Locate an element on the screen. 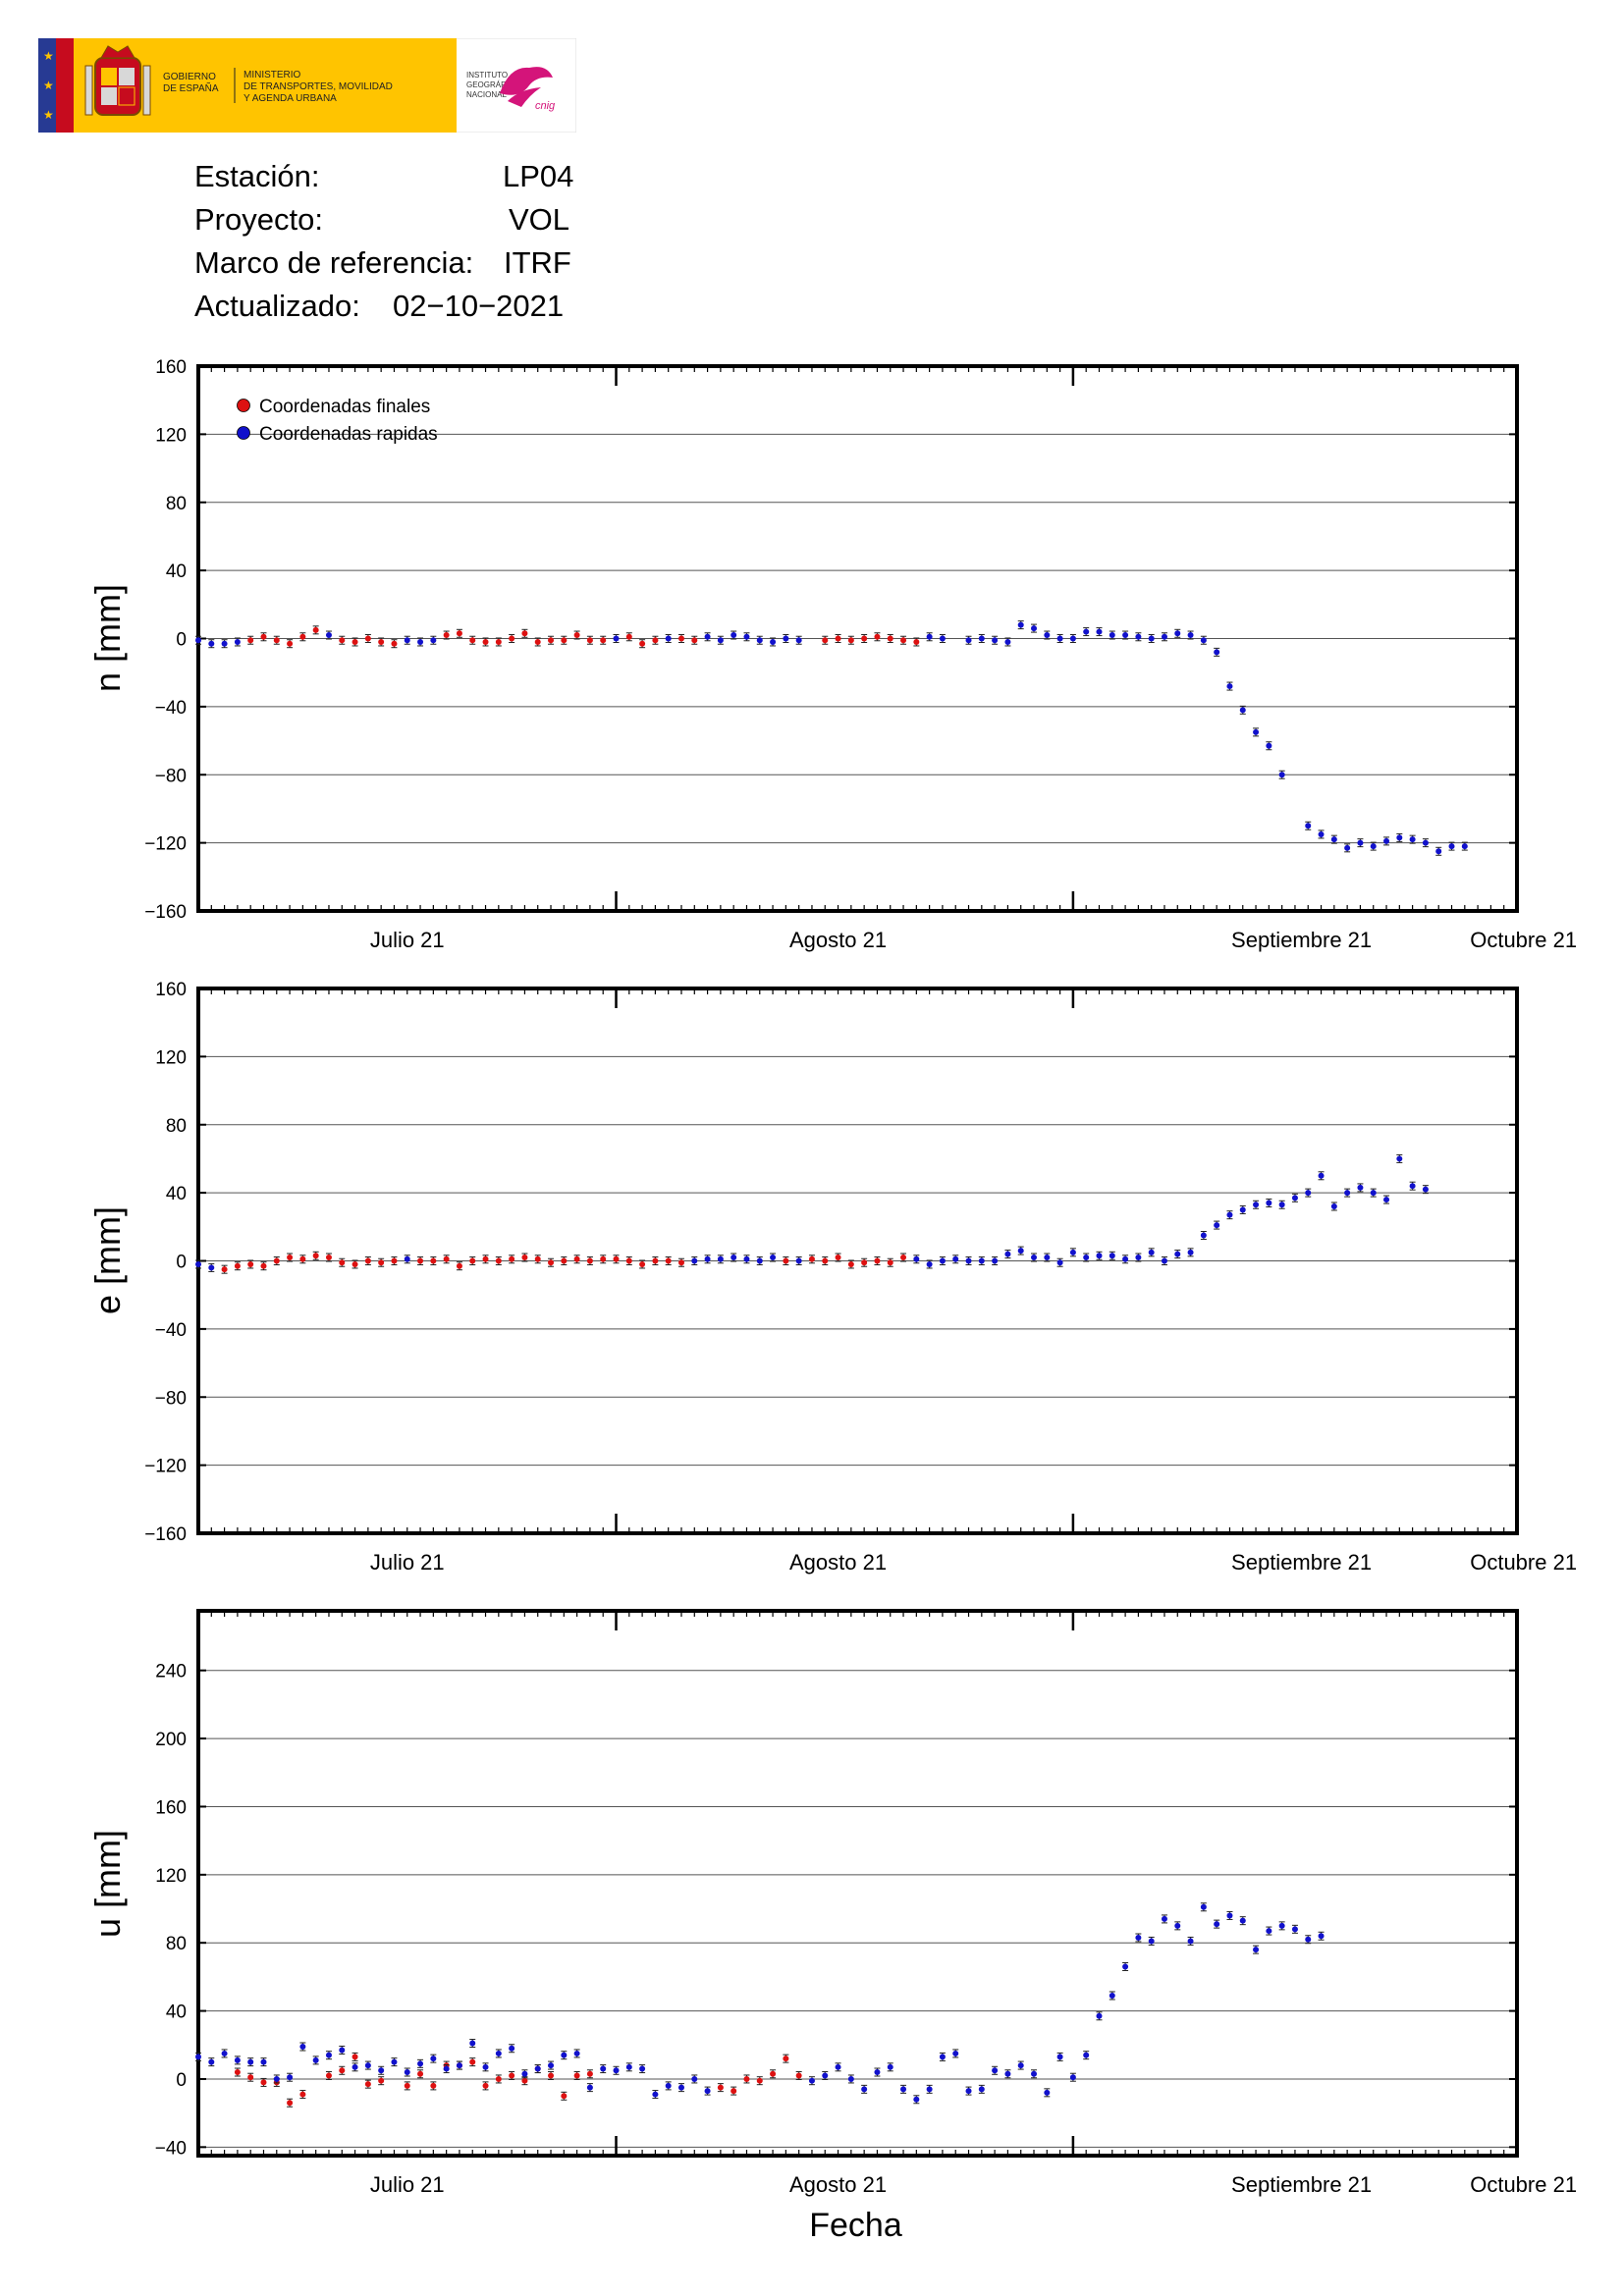 This screenshot has width=1623, height=2296. y-tick-label: −40 is located at coordinates (171, 2148).